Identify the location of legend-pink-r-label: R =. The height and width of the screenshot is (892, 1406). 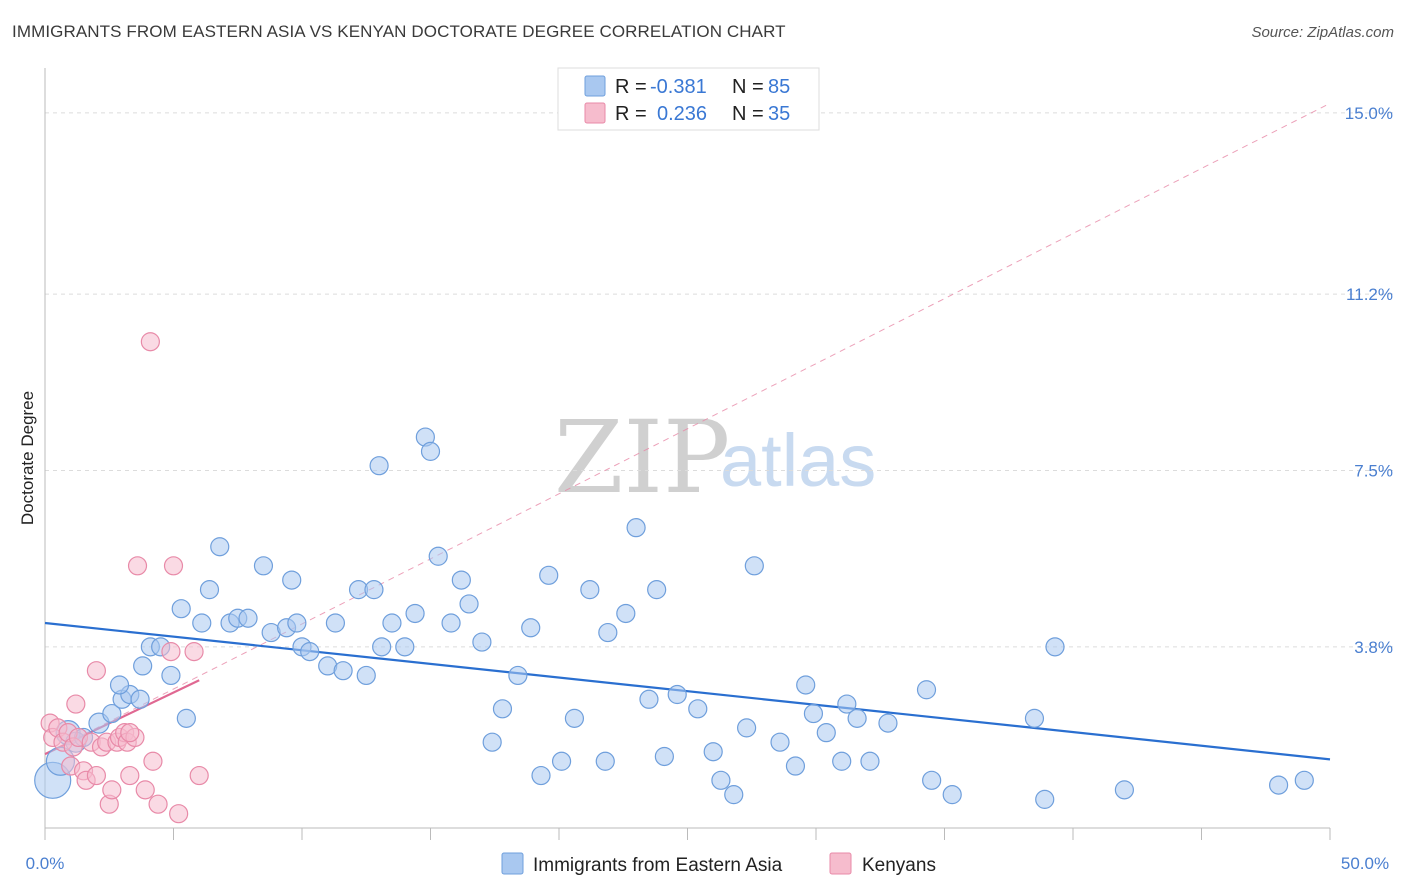
(631, 114).